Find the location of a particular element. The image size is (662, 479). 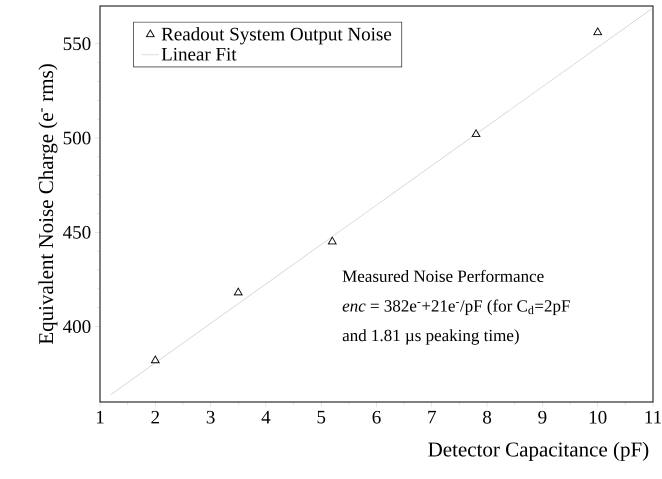

y-axis-title: Equivalent Noise Charge (e$^{-}$ rms) is located at coordinates (48, 204).